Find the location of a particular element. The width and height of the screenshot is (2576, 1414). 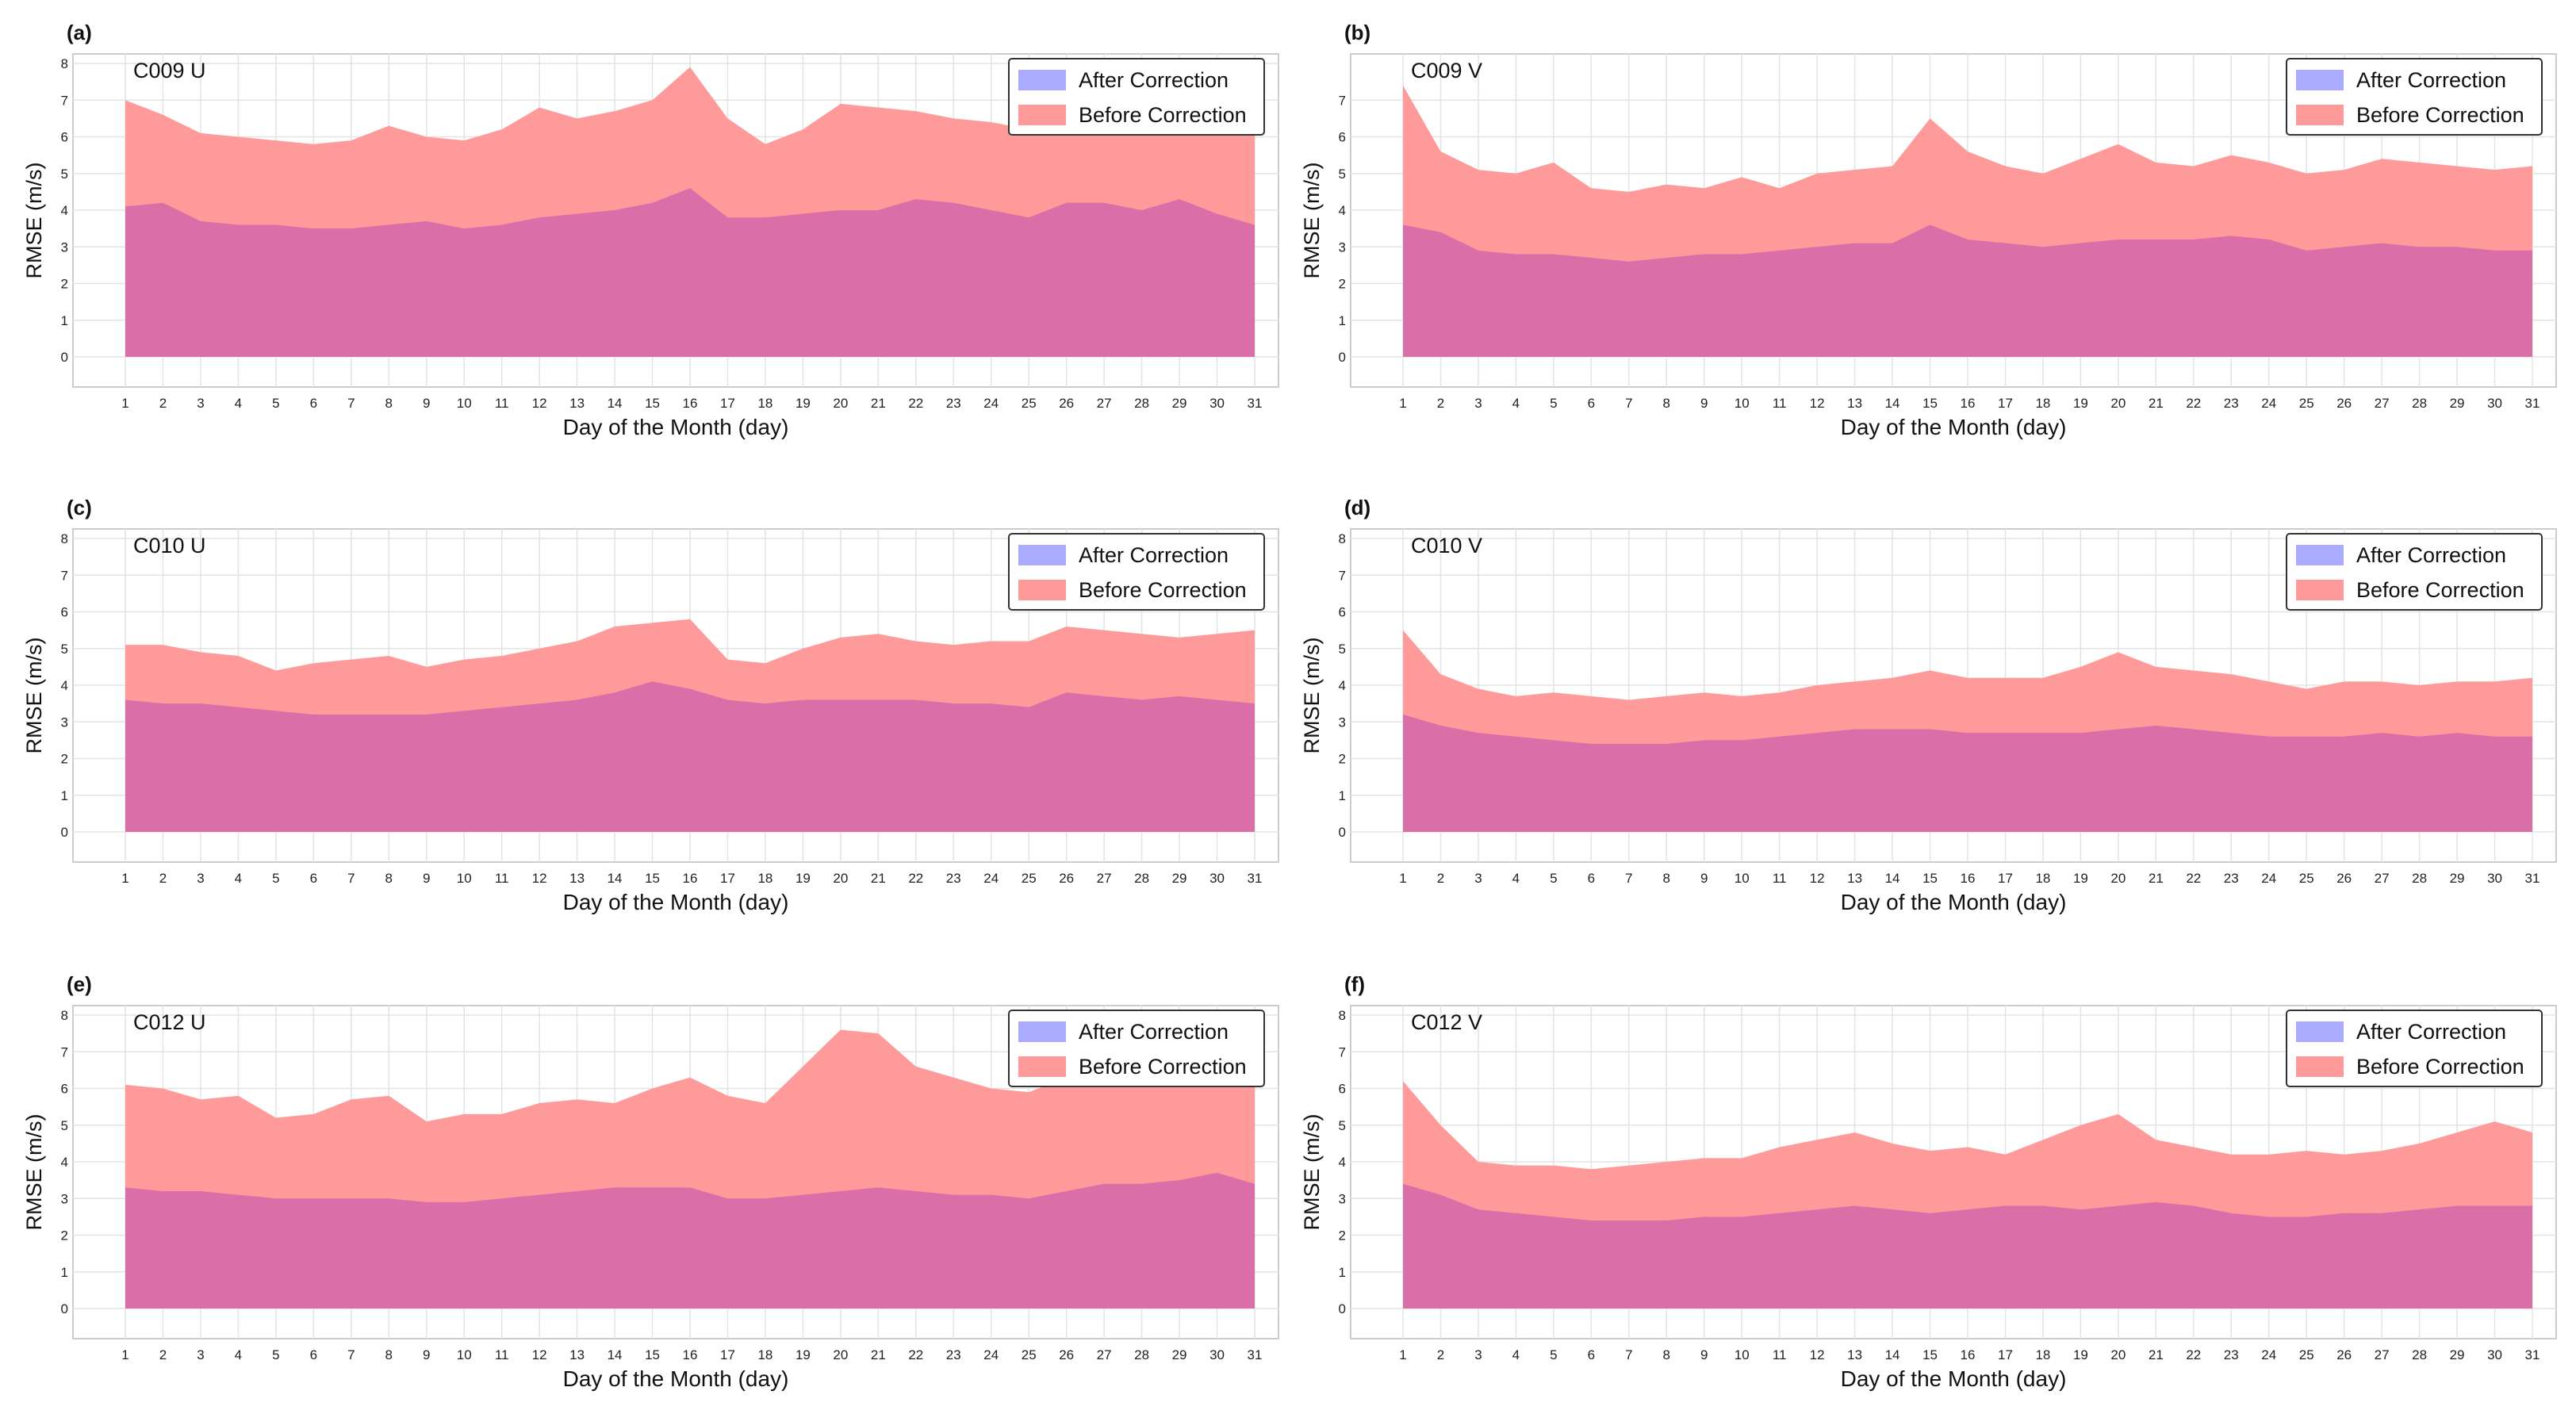

panel-label: (d) is located at coordinates (1357, 508).